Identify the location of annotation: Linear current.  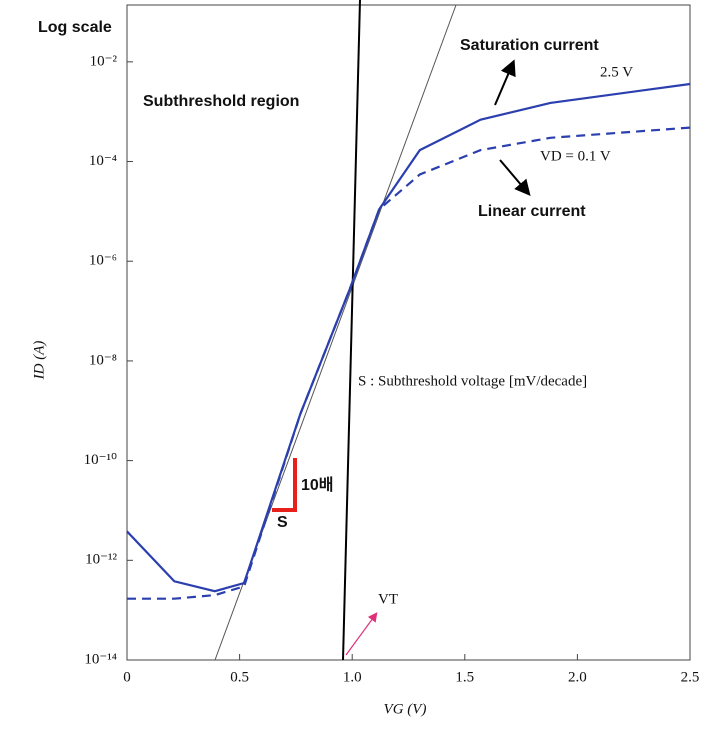
(532, 211).